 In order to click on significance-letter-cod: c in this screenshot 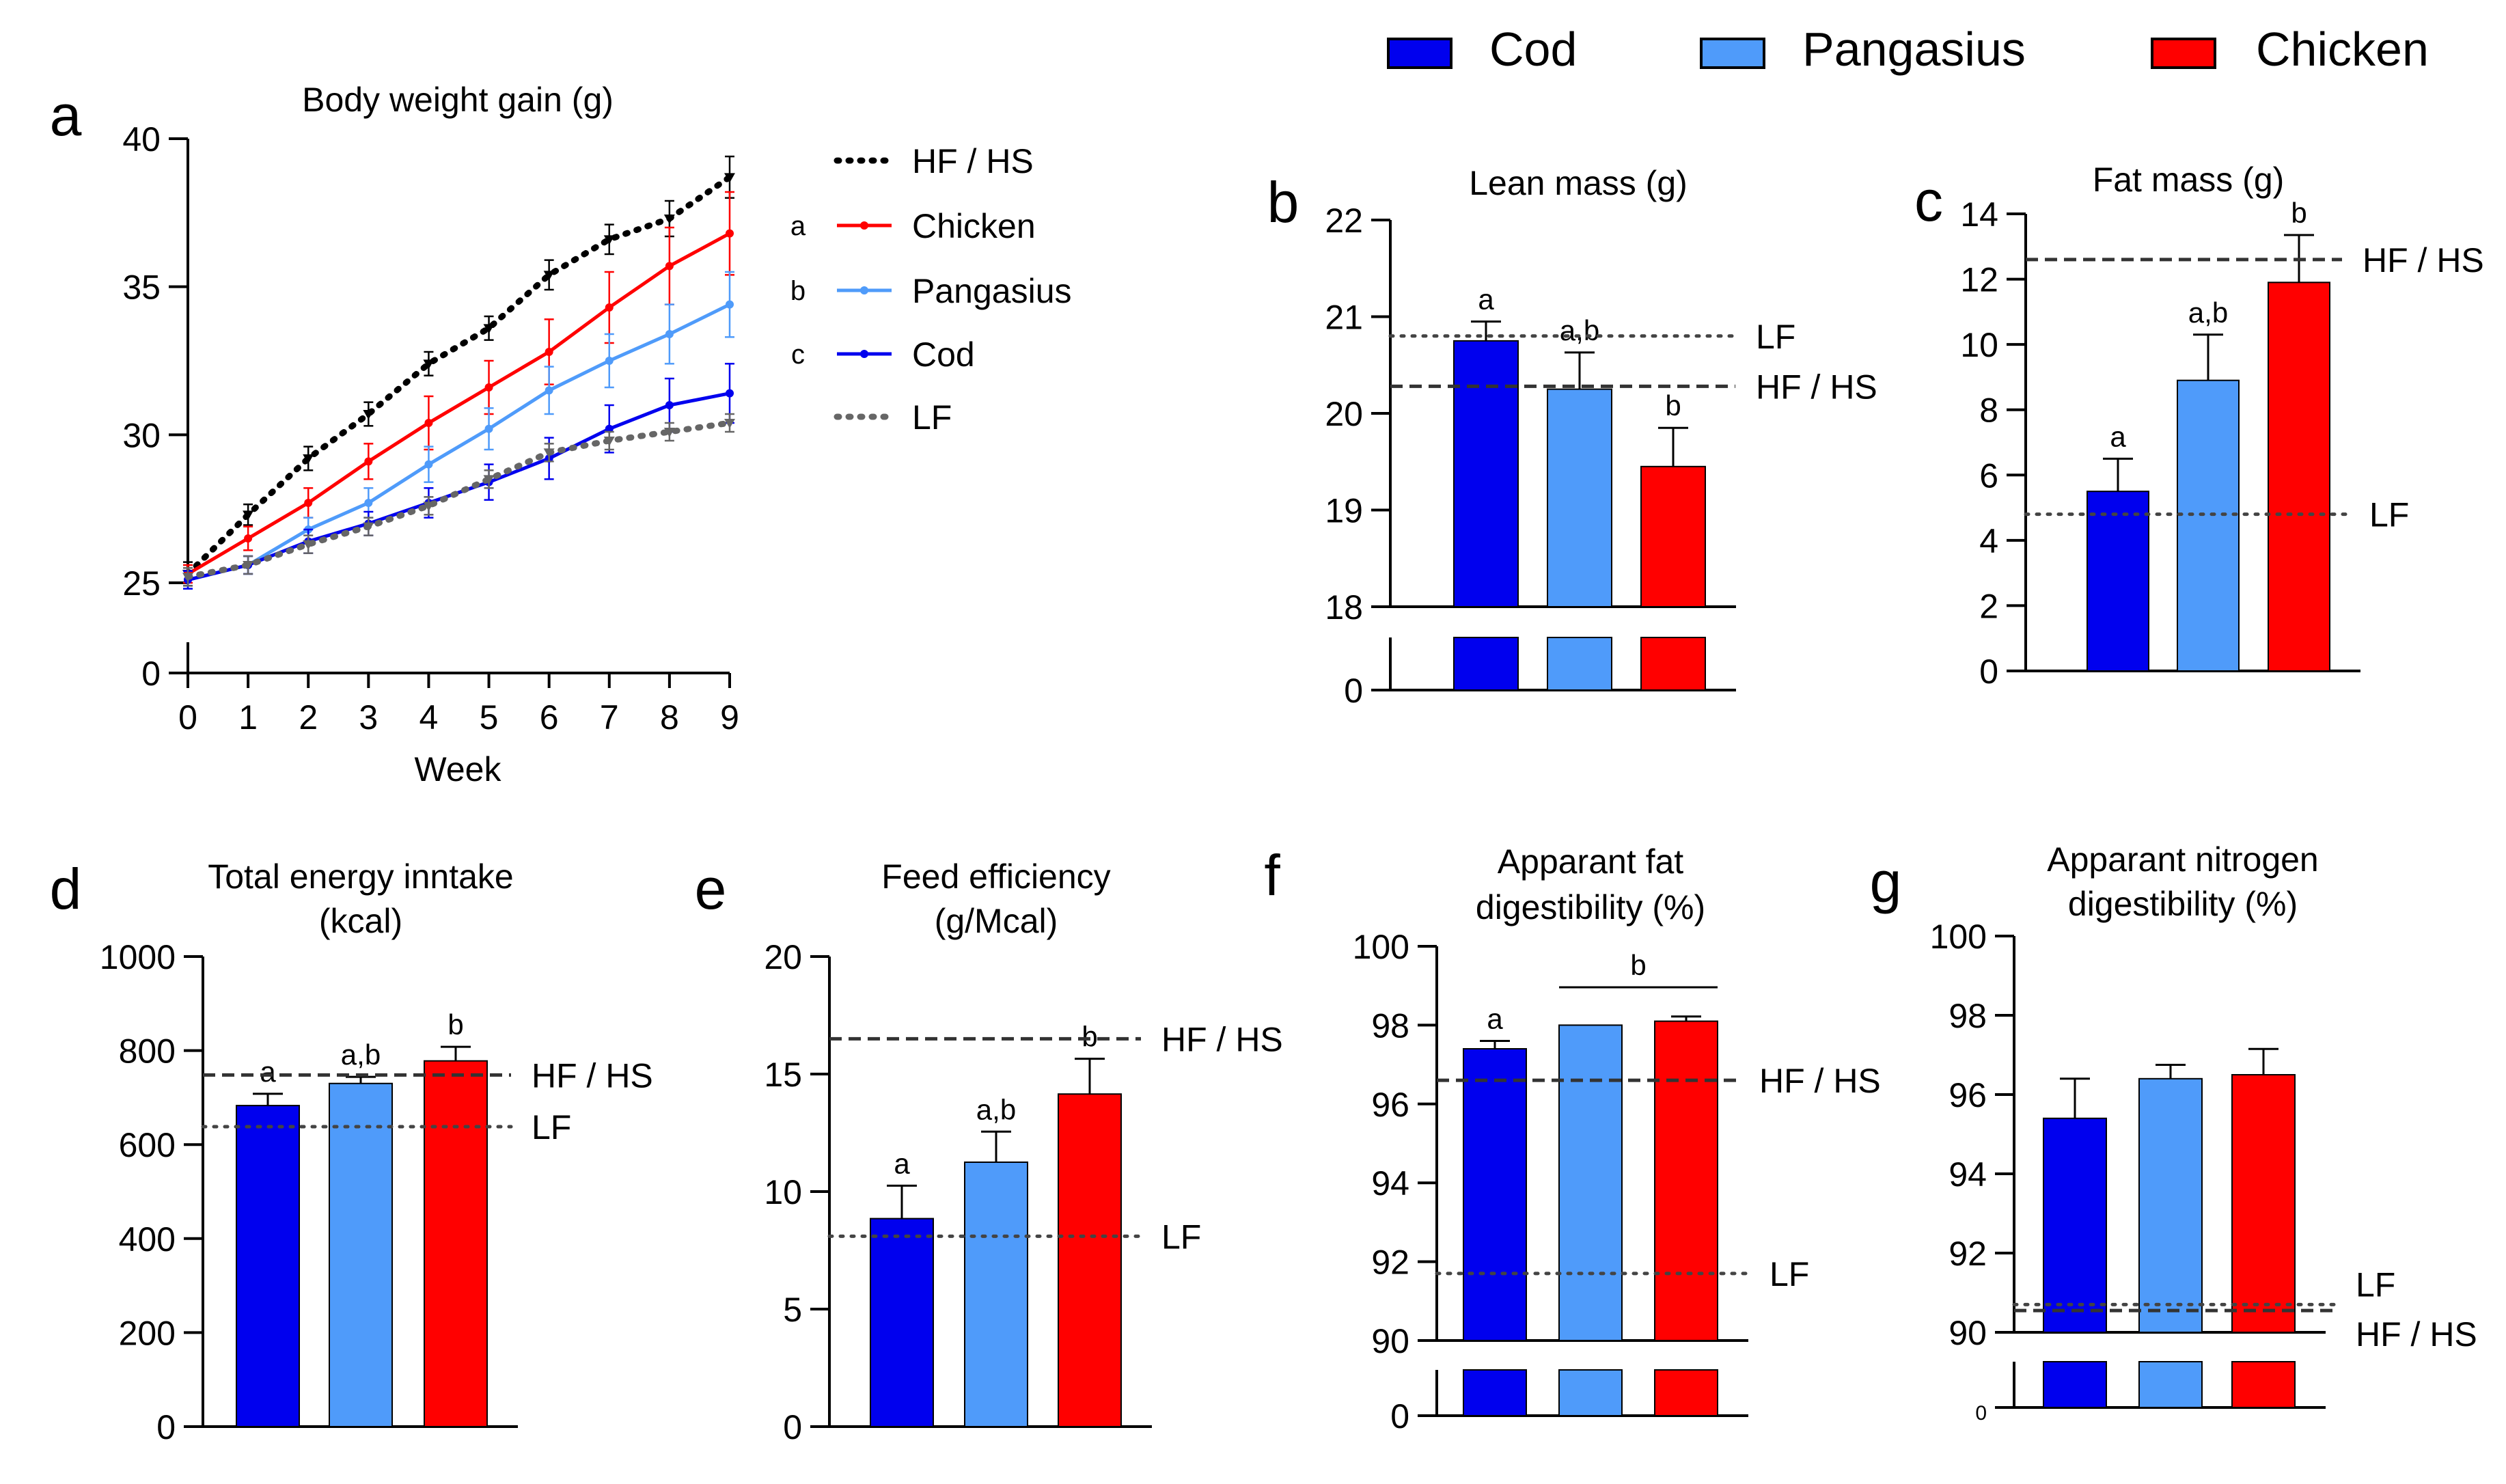, I will do `click(798, 355)`.